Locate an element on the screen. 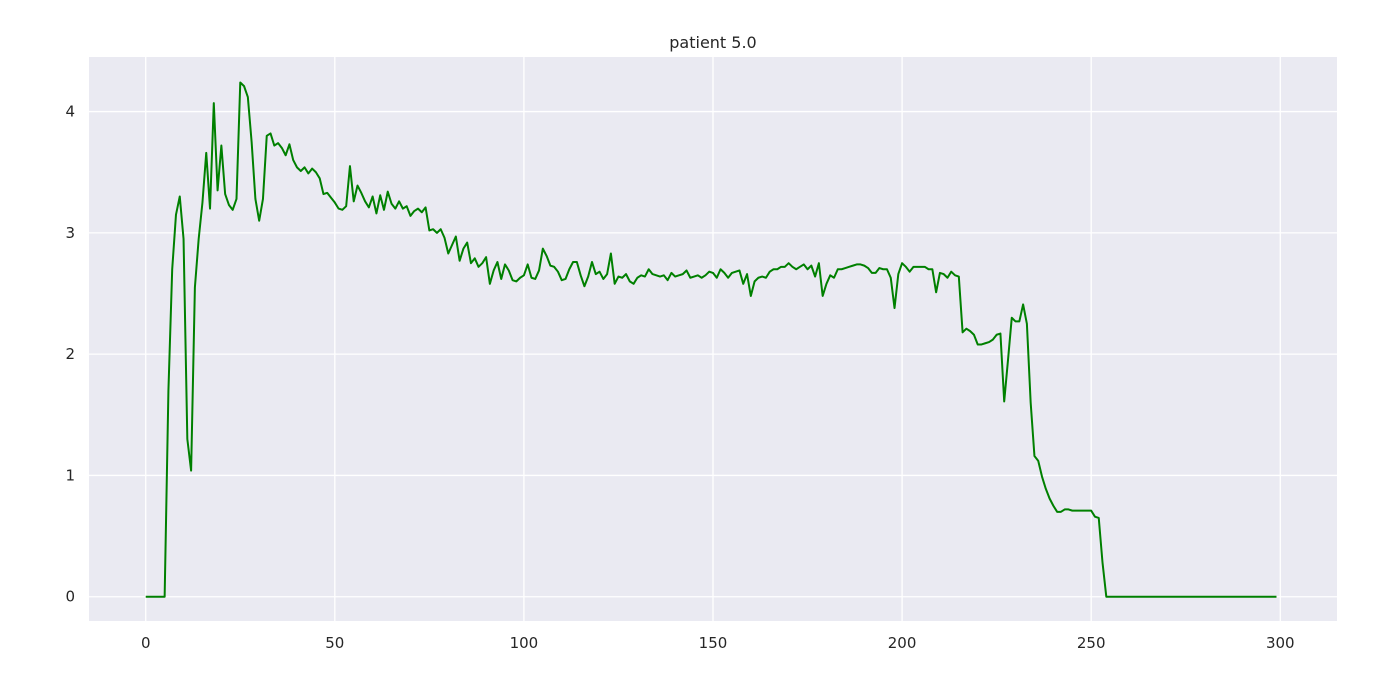  y-tick-label: 4 is located at coordinates (70, 112).